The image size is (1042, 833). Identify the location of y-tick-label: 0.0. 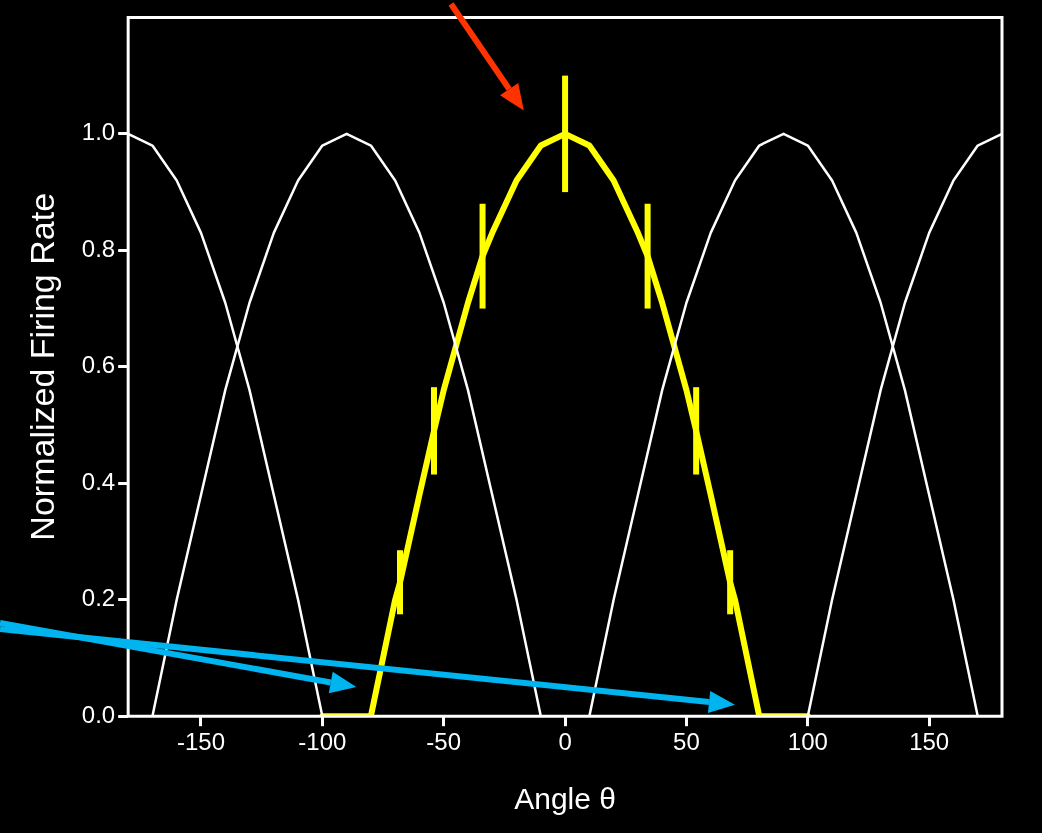
(98, 714).